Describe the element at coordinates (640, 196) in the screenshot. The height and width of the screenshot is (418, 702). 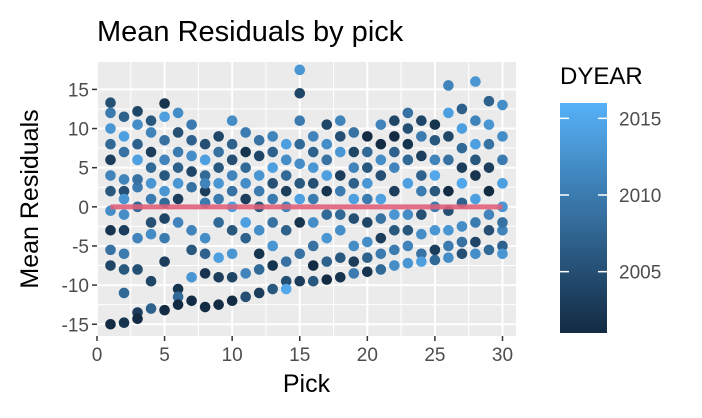
I see `legend-tick-label: 2010` at that location.